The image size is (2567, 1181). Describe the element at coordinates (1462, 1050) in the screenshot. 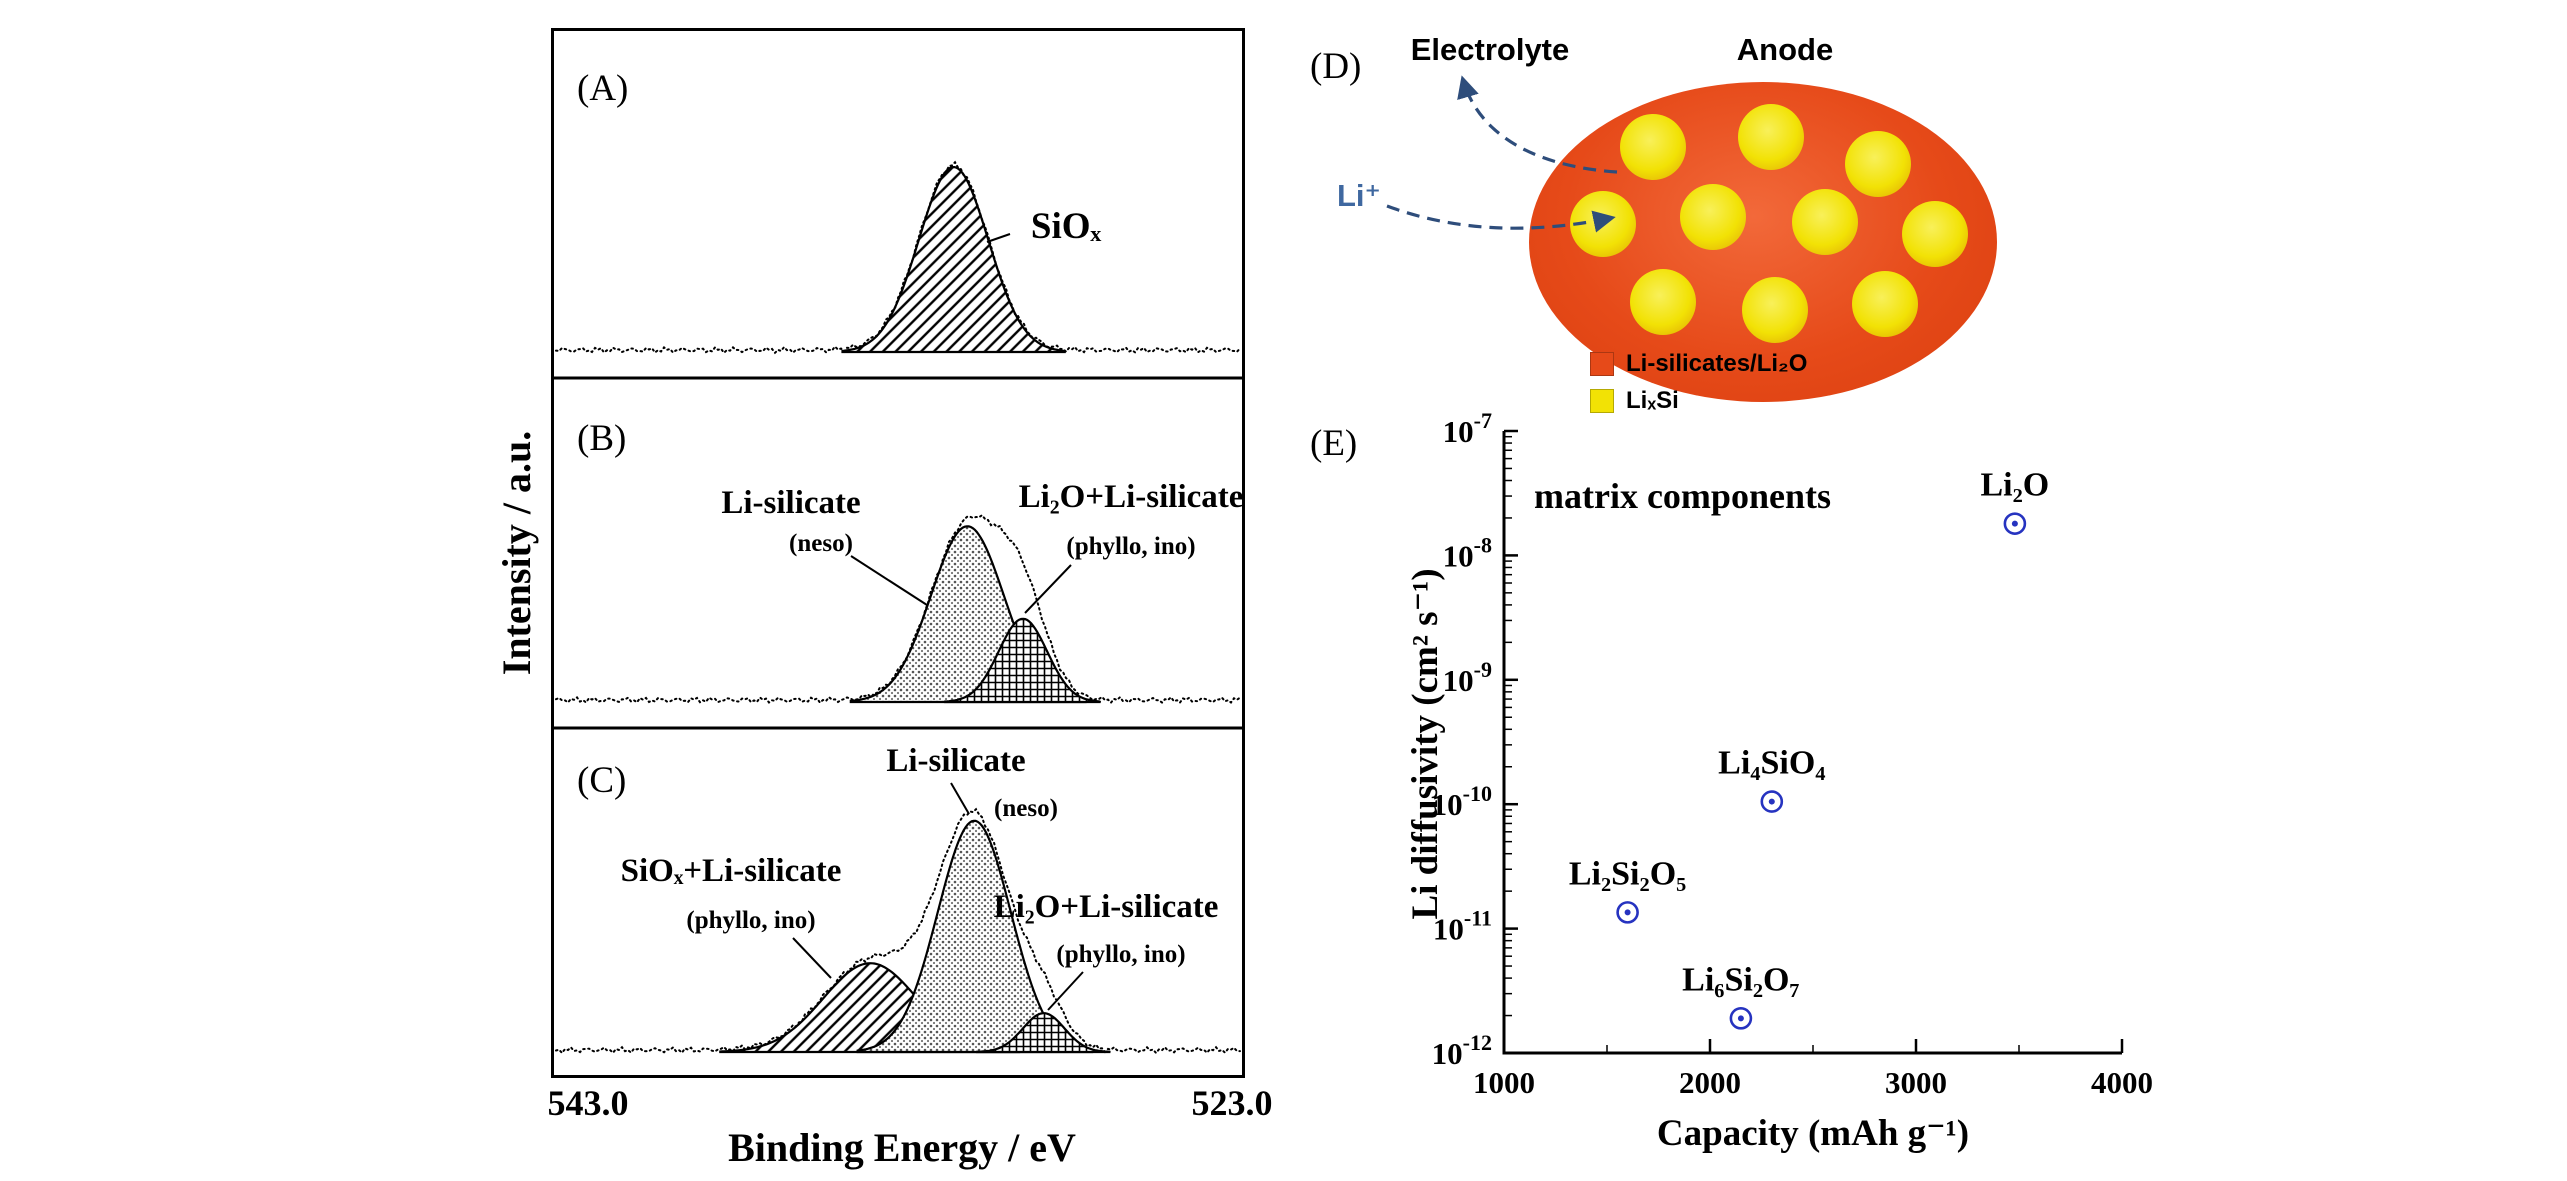

I see `y-tick-label: 10⁻¹²` at that location.